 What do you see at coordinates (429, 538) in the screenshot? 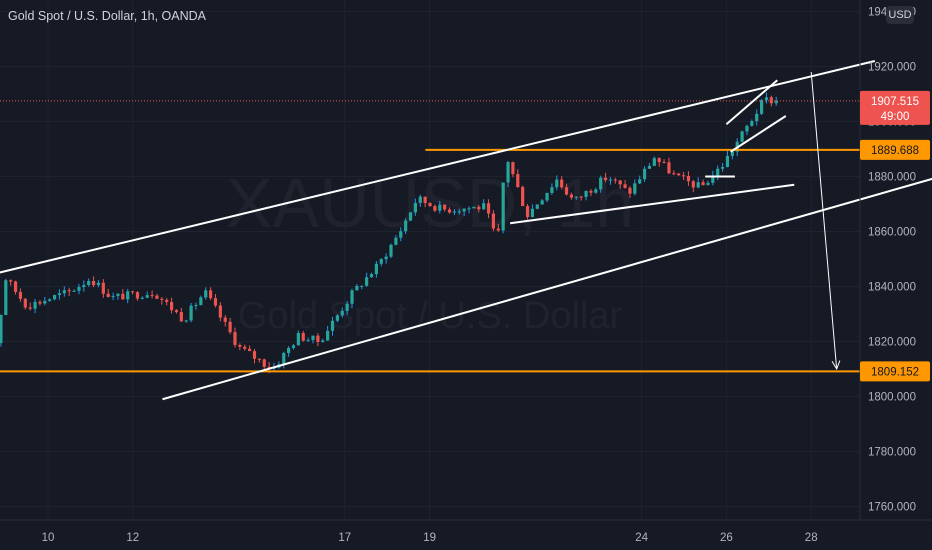
I see `time-axis-label: 19` at bounding box center [429, 538].